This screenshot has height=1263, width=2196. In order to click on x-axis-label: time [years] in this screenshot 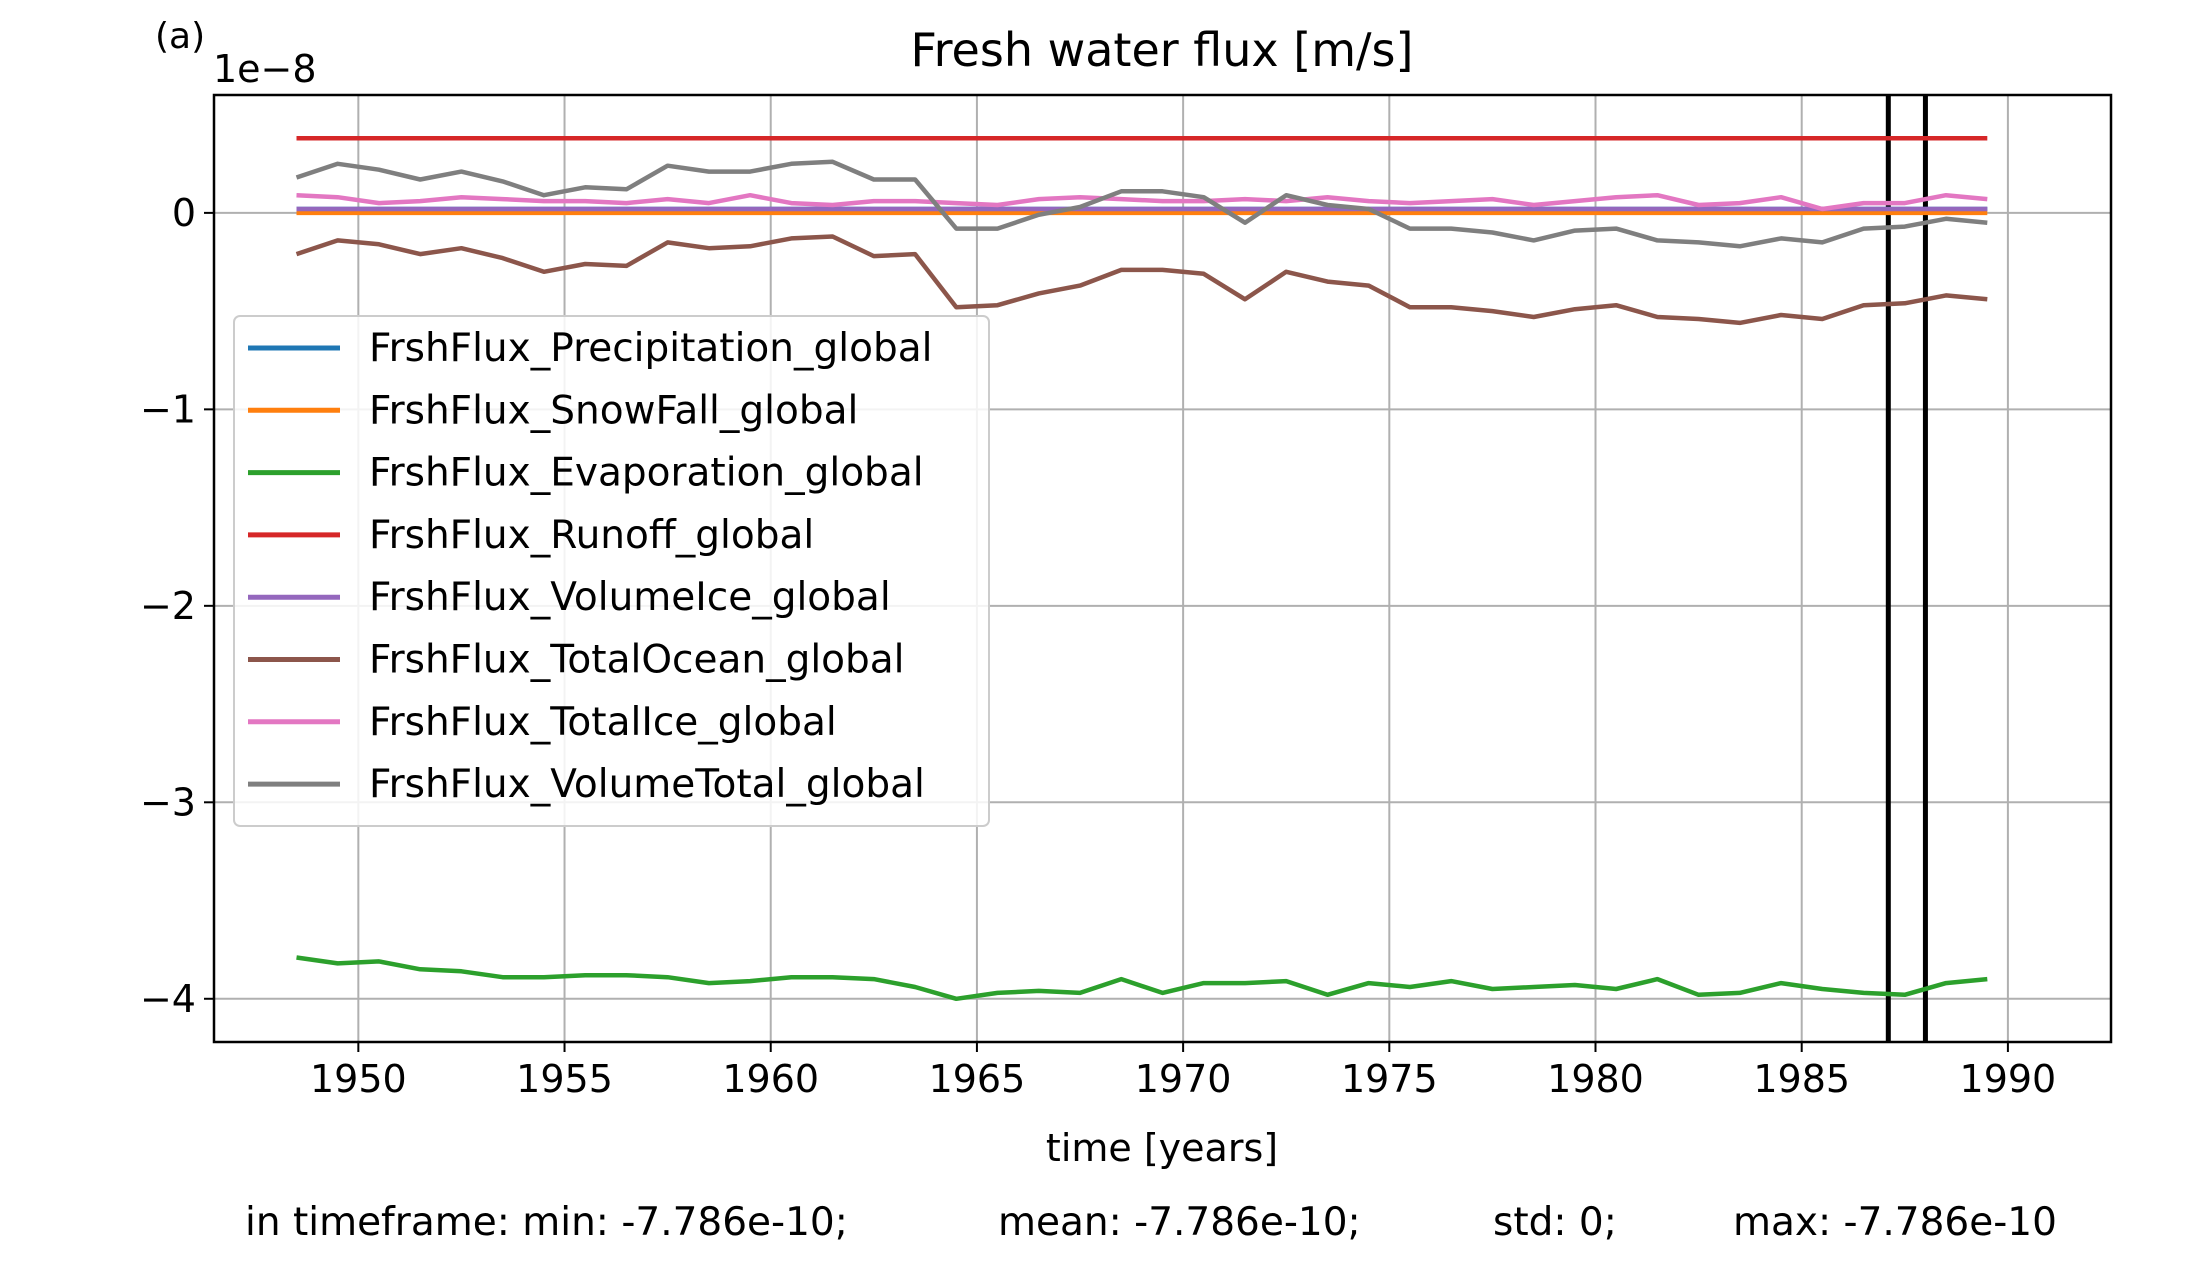, I will do `click(1162, 1148)`.